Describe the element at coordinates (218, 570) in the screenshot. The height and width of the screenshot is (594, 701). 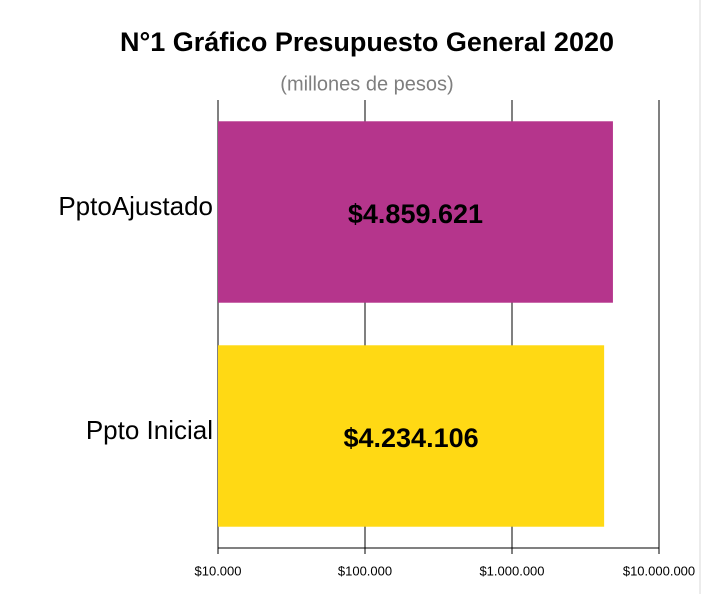
I see `x-tick-label: $10.000` at that location.